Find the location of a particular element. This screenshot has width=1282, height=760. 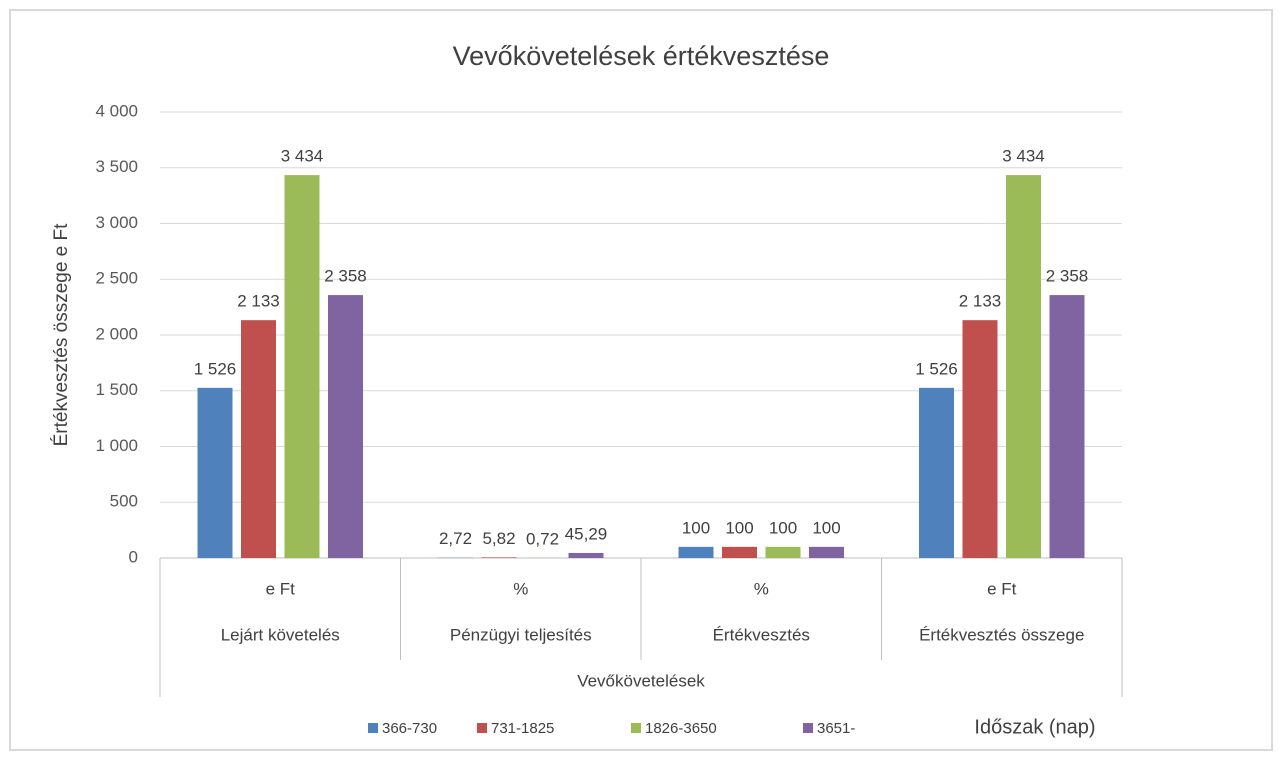

data-label: 45,29 is located at coordinates (586, 533).